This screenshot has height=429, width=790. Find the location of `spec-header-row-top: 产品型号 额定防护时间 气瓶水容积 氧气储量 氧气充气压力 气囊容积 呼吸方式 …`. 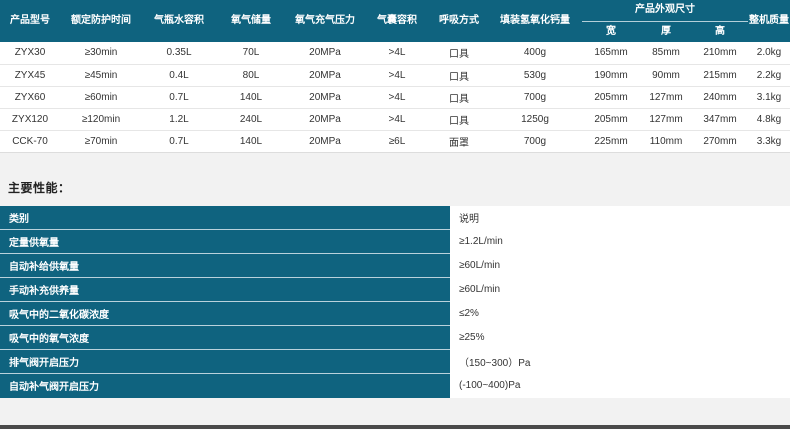

spec-header-row-top: 产品型号 额定防护时间 气瓶水容积 氧气储量 氧气充气压力 气囊容积 呼吸方式 … is located at coordinates (395, 21).